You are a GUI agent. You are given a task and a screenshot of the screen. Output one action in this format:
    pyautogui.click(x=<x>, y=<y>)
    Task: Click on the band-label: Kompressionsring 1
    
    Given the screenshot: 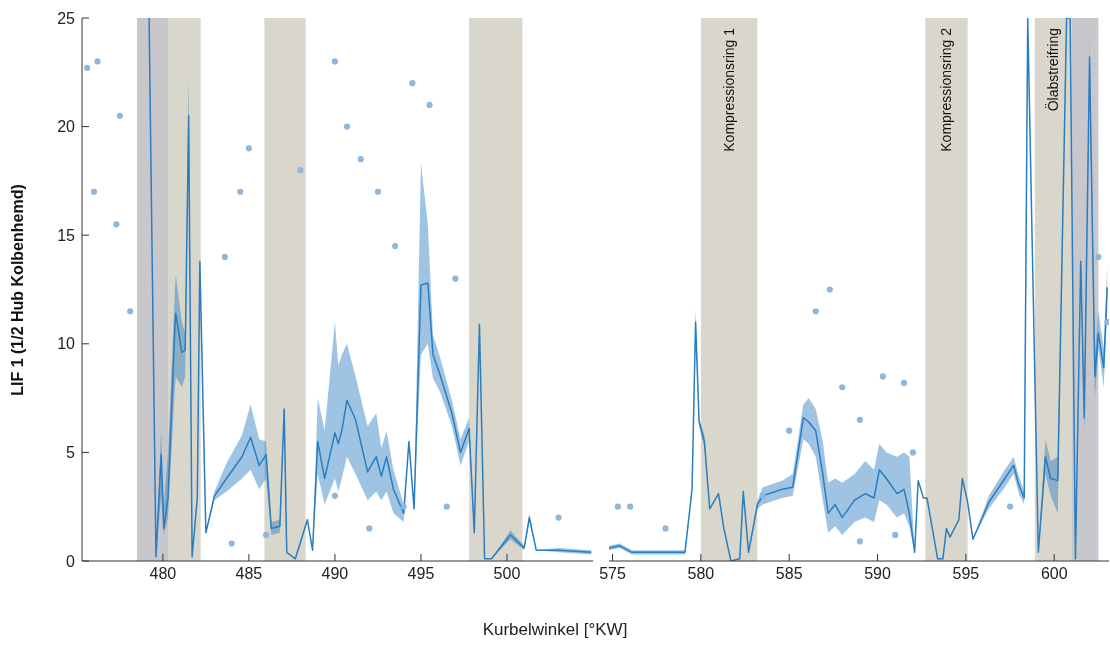 What is the action you would take?
    pyautogui.click(x=729, y=89)
    